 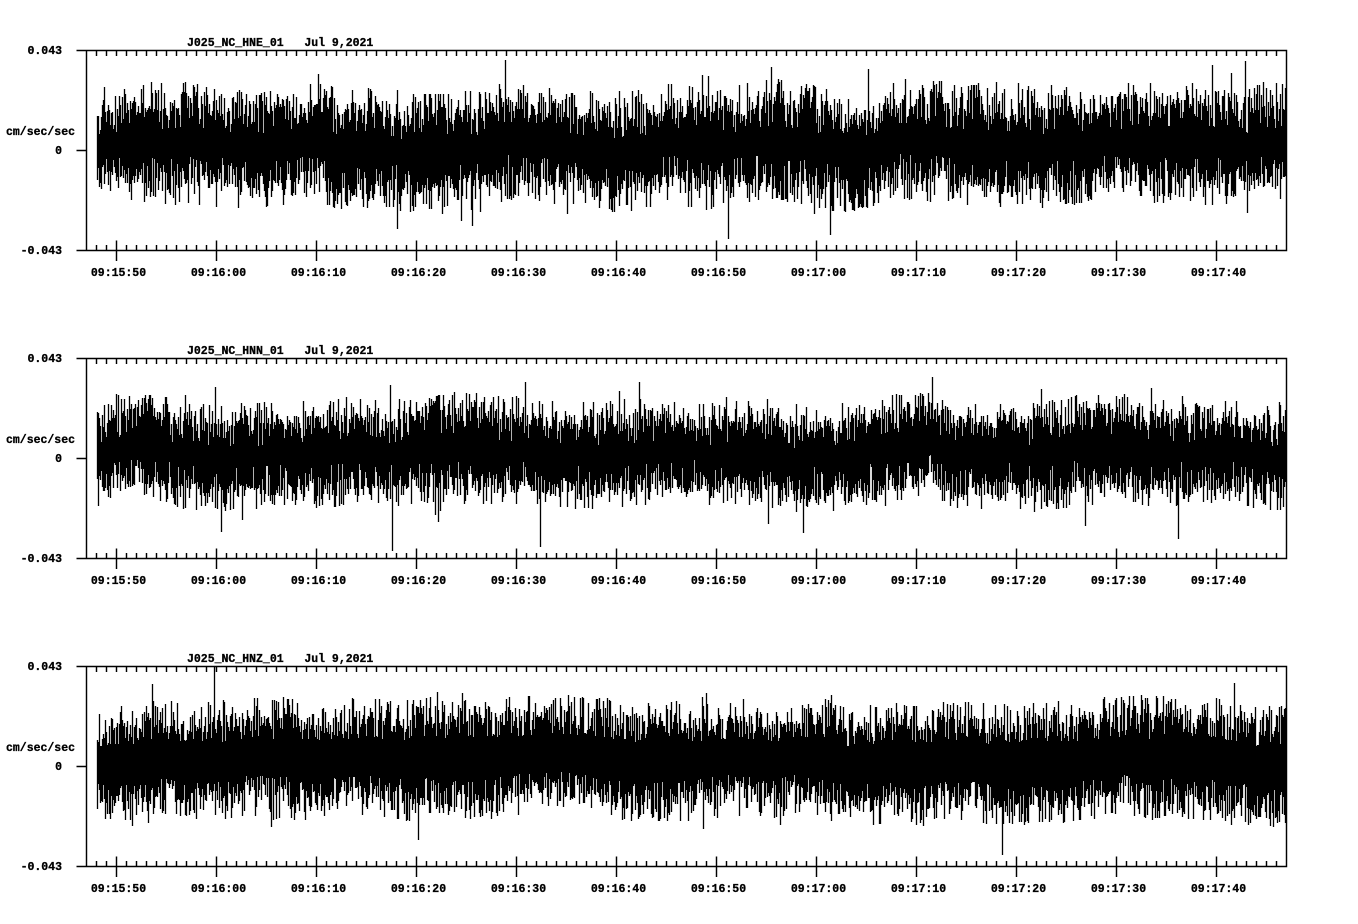 What do you see at coordinates (280, 659) in the screenshot?
I see `svg-text: J025_NC_HNZ_01 Jul 9,2021` at bounding box center [280, 659].